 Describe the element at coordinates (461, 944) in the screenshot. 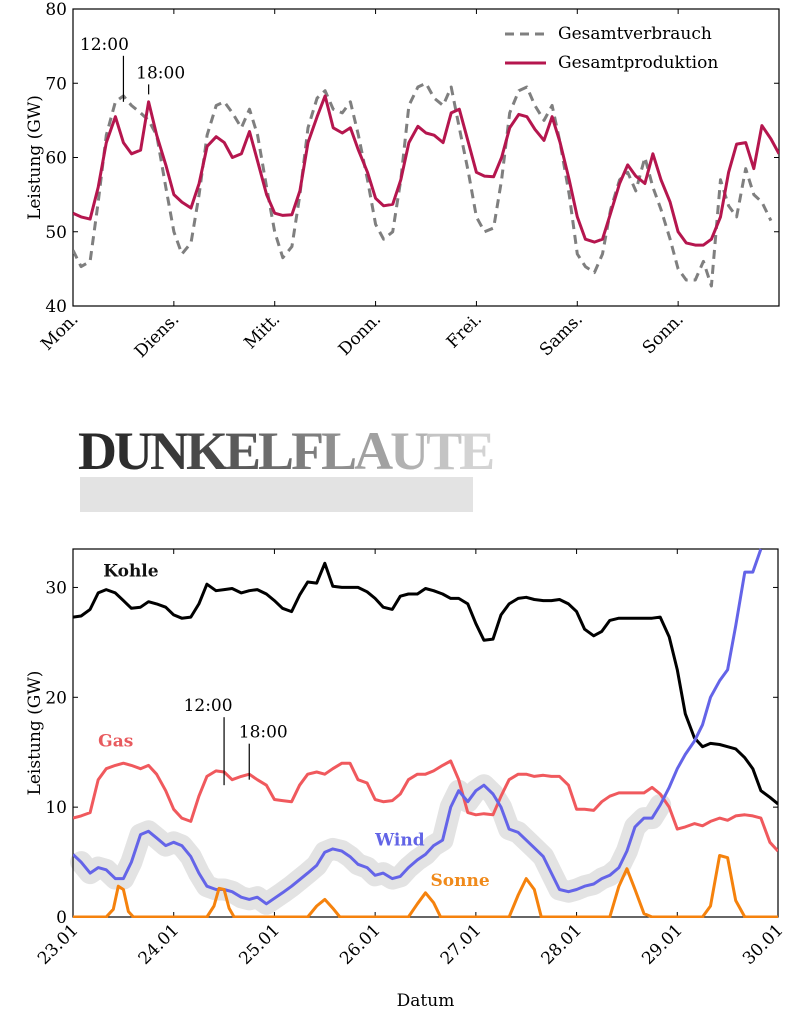

I see `x-tick-label: 27.01` at that location.